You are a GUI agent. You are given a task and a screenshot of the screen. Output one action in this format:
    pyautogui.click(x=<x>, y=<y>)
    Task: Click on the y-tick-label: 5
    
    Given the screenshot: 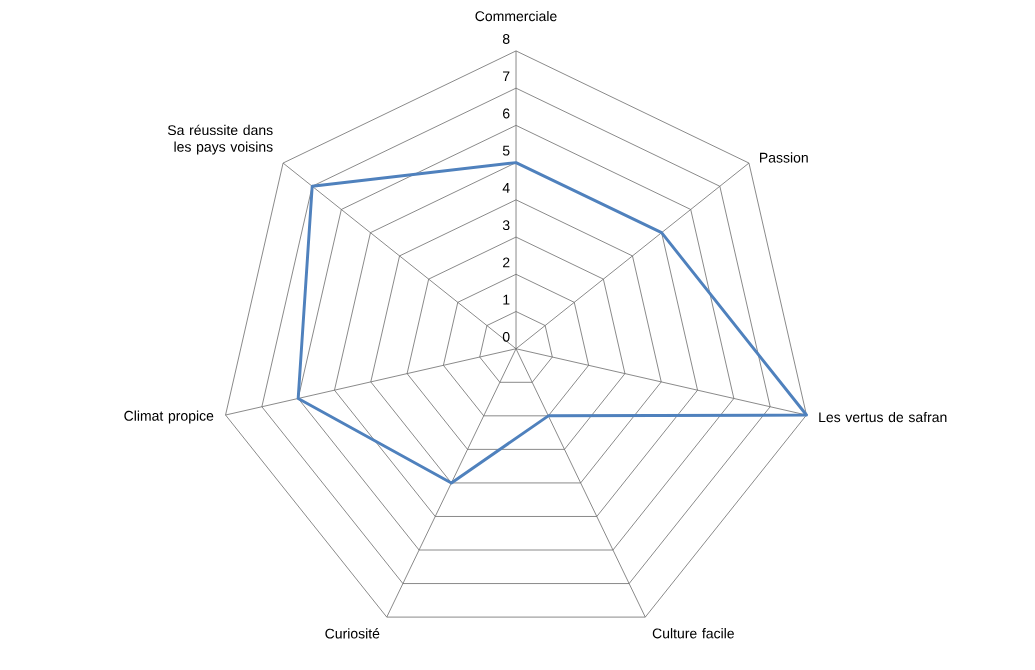 What is the action you would take?
    pyautogui.click(x=506, y=151)
    